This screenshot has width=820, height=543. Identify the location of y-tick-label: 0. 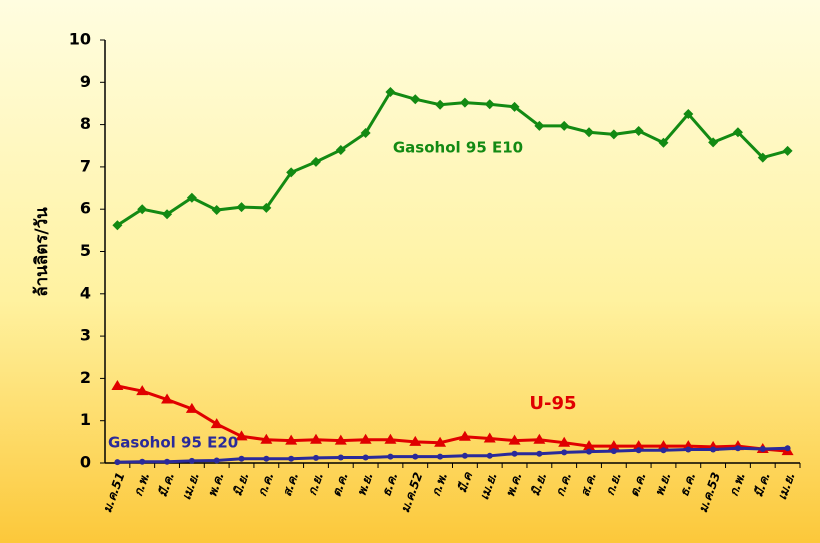
(85, 462).